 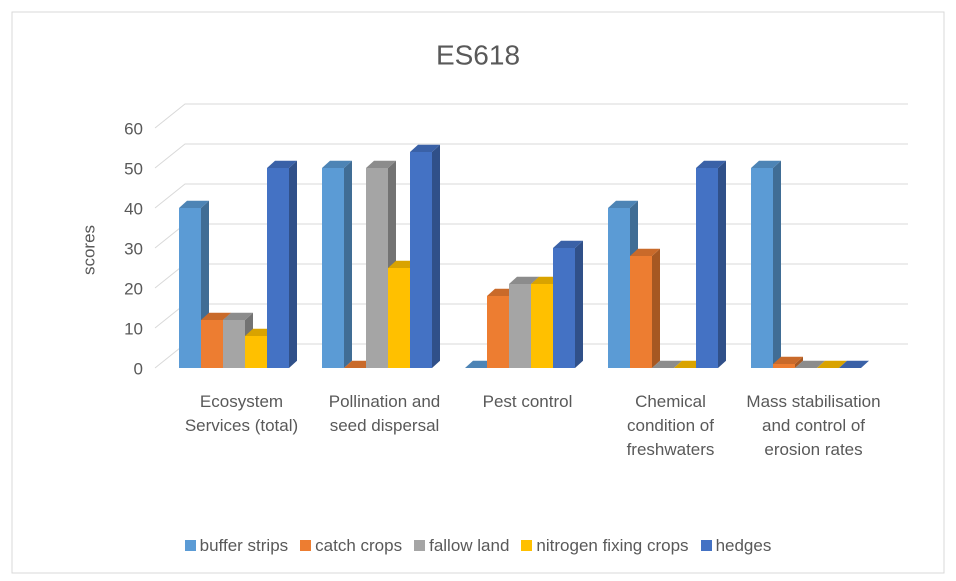 I want to click on y-tick-label: 0, so click(x=138, y=368).